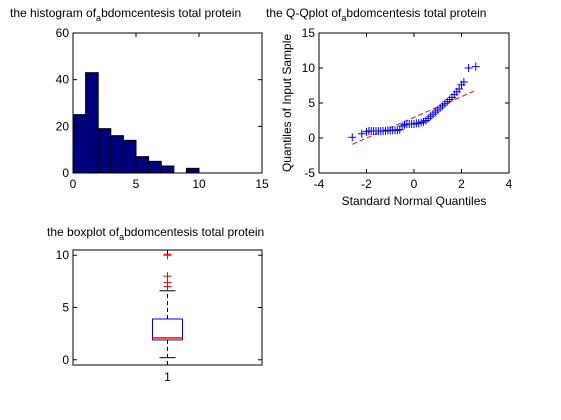 The width and height of the screenshot is (561, 420). Describe the element at coordinates (63, 255) in the screenshot. I see `boxplot-ytick-label: 10` at that location.